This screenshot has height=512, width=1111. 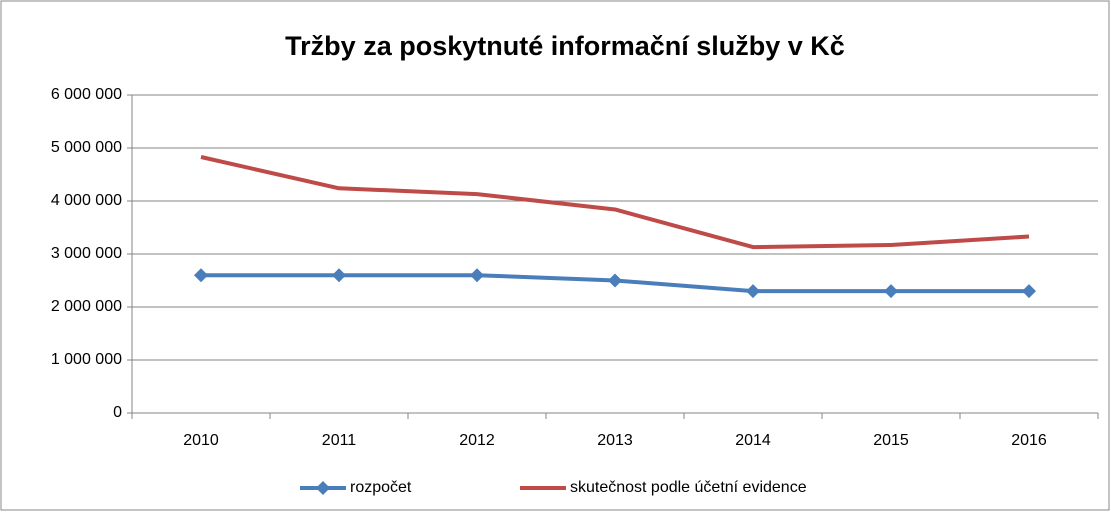 What do you see at coordinates (339, 440) in the screenshot?
I see `x-tick-label: 2011` at bounding box center [339, 440].